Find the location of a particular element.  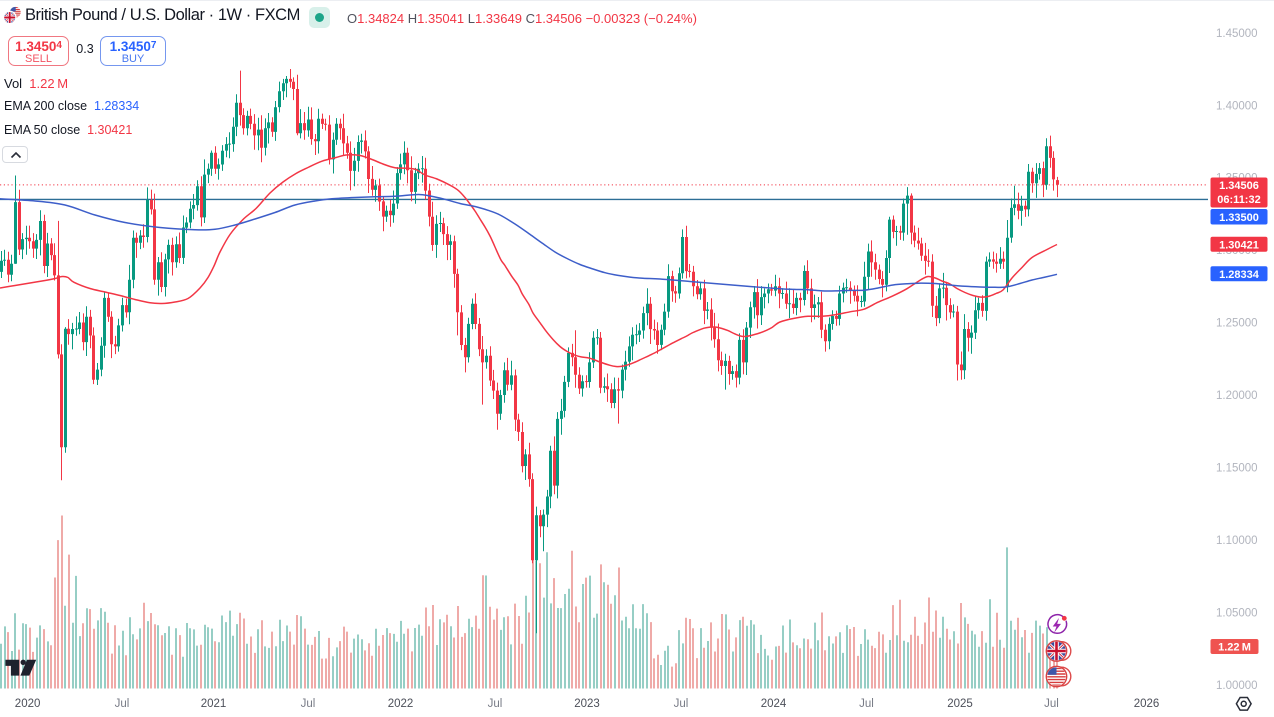

svg-text: 1.25000 is located at coordinates (1237, 324).